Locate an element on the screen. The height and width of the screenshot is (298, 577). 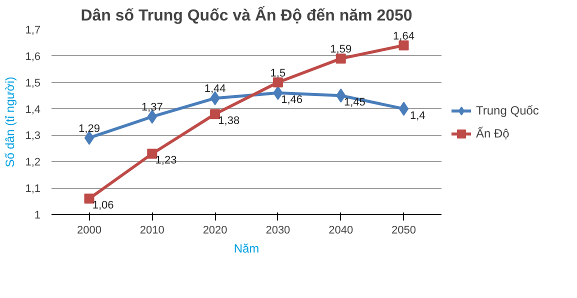
data-label: 1,06 is located at coordinates (103, 206).